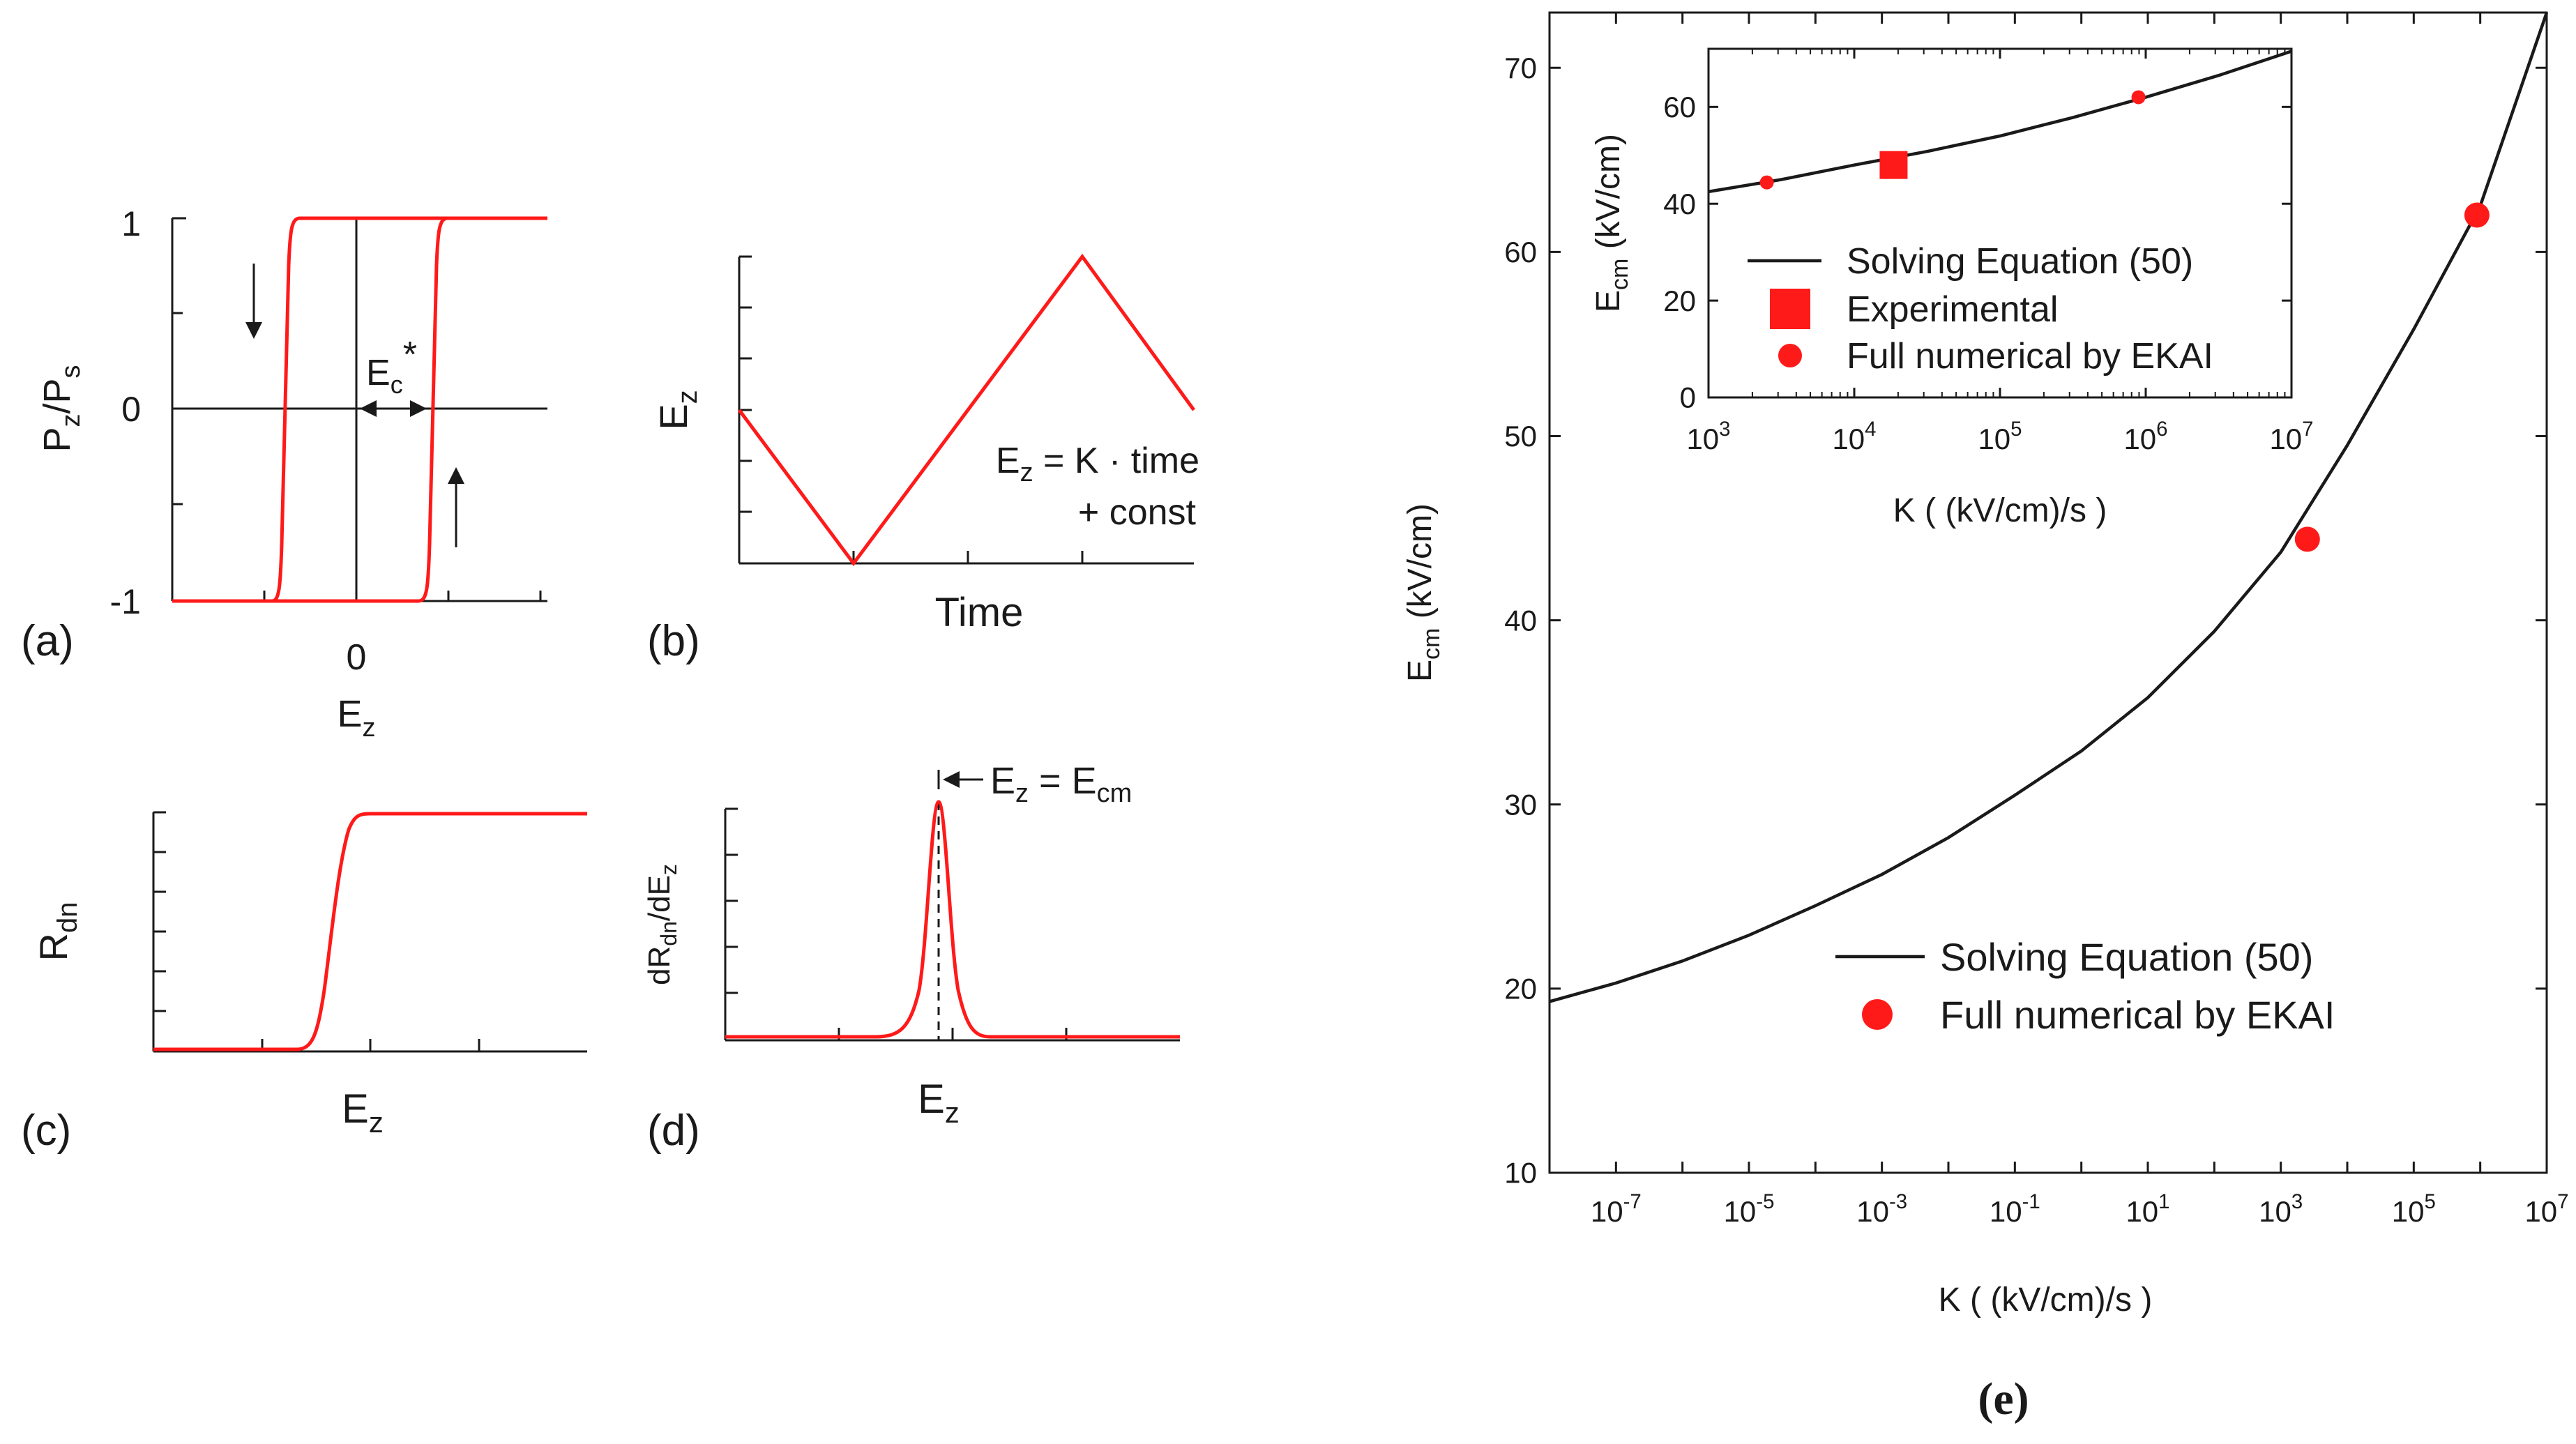 The width and height of the screenshot is (2576, 1444). I want to click on inset-xtick-label: 10⁵, so click(2000, 436).